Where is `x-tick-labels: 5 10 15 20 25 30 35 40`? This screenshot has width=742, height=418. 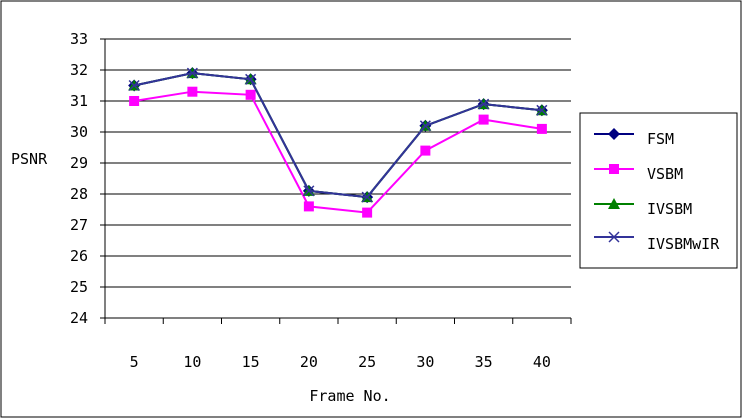
x-tick-labels: 5 10 15 20 25 30 35 40 is located at coordinates (340, 362).